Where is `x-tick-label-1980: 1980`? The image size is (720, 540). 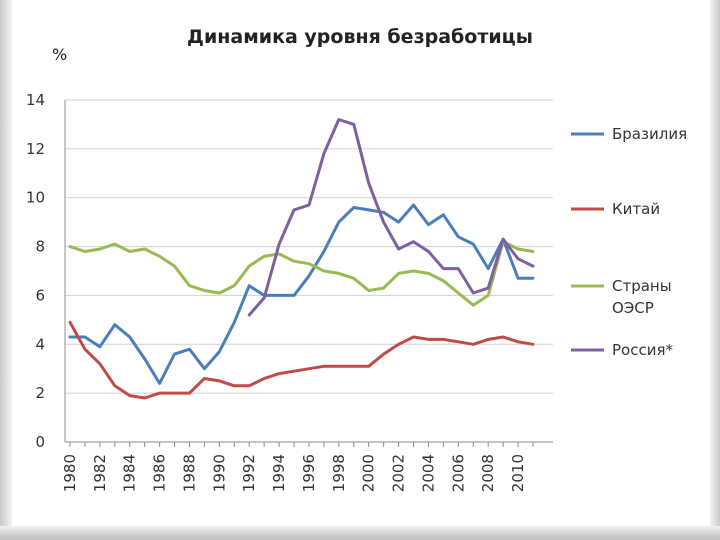
x-tick-label-1980: 1980 is located at coordinates (70, 473).